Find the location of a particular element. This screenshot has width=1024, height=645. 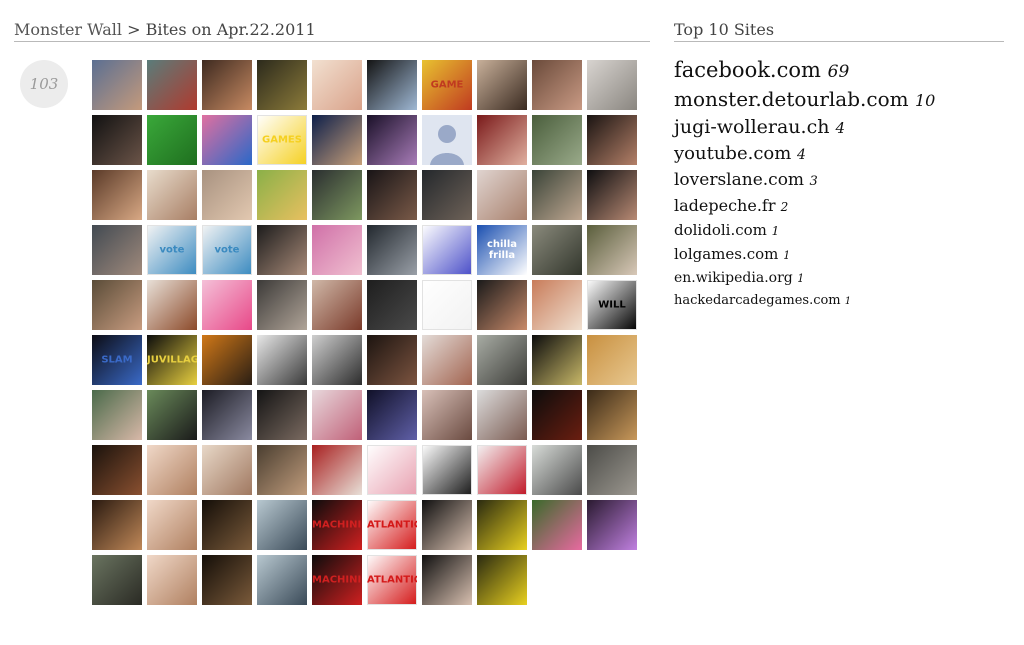

bite-thumbnail: chilla frilla is located at coordinates (502, 250).